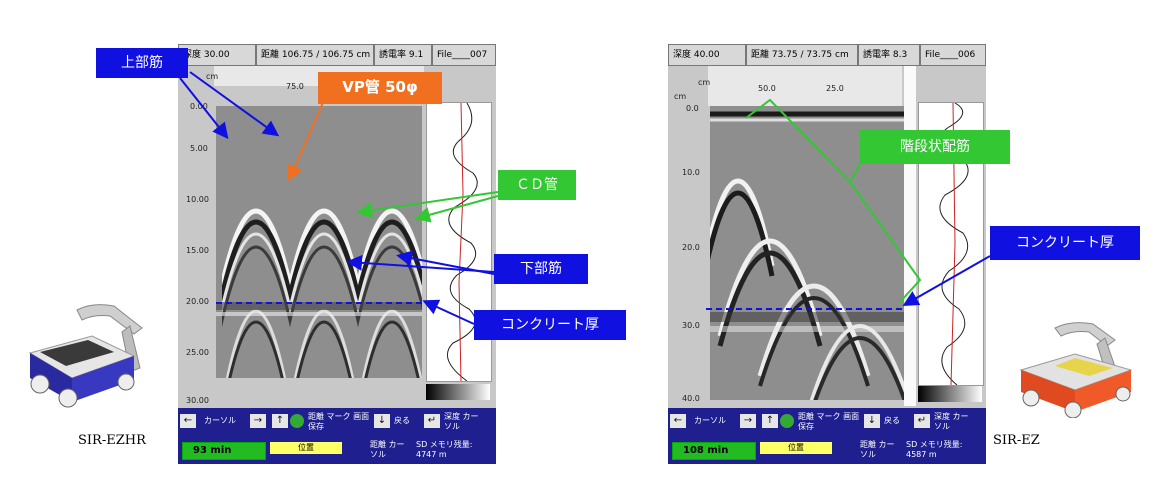 The width and height of the screenshot is (1170, 490). I want to click on callout-concrete-left: コンクリート厚, so click(550, 325).